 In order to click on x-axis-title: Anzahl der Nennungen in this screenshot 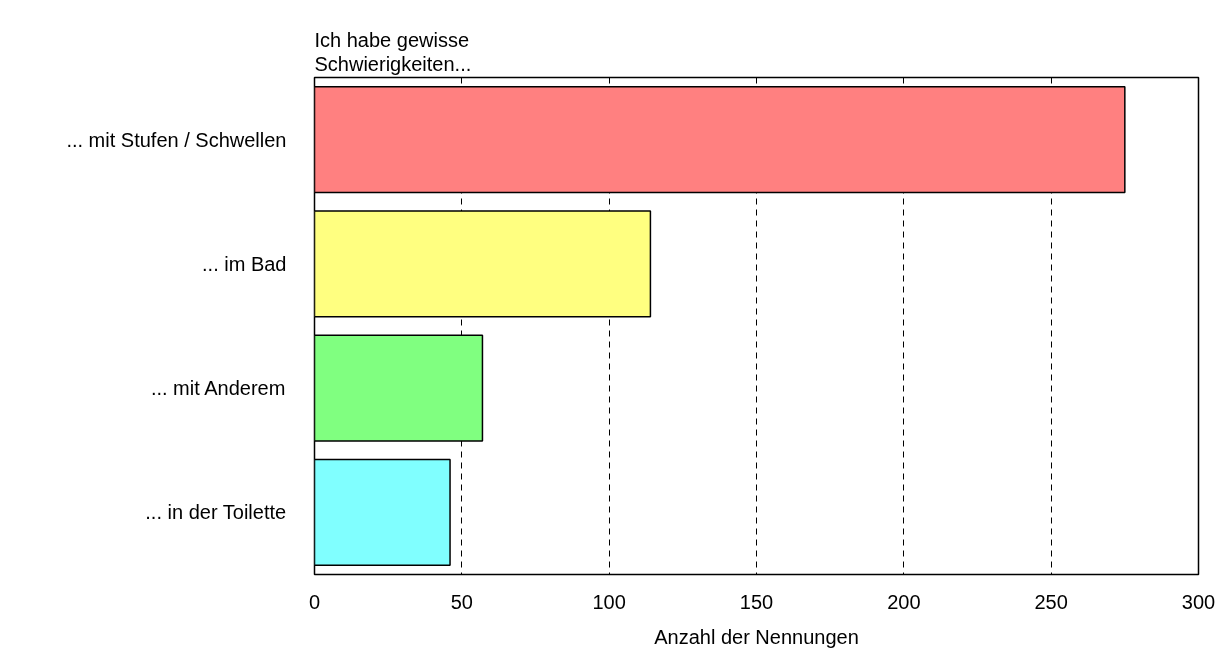, I will do `click(756, 636)`.